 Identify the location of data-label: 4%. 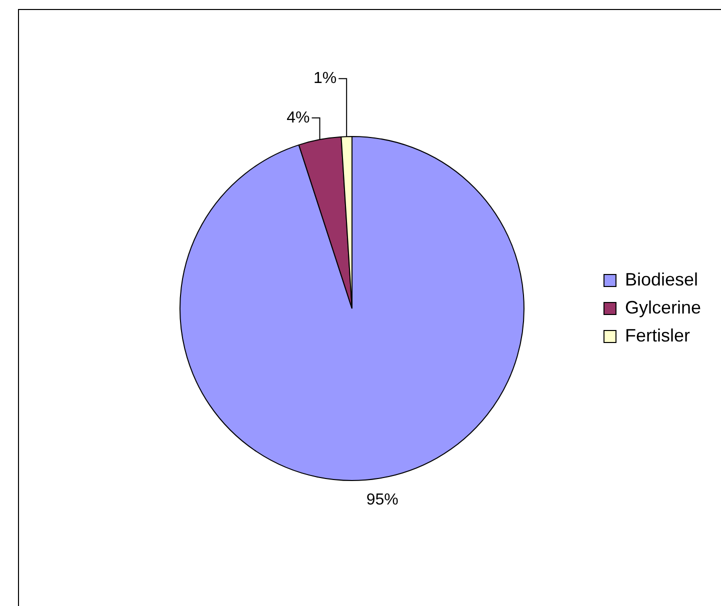
(298, 117).